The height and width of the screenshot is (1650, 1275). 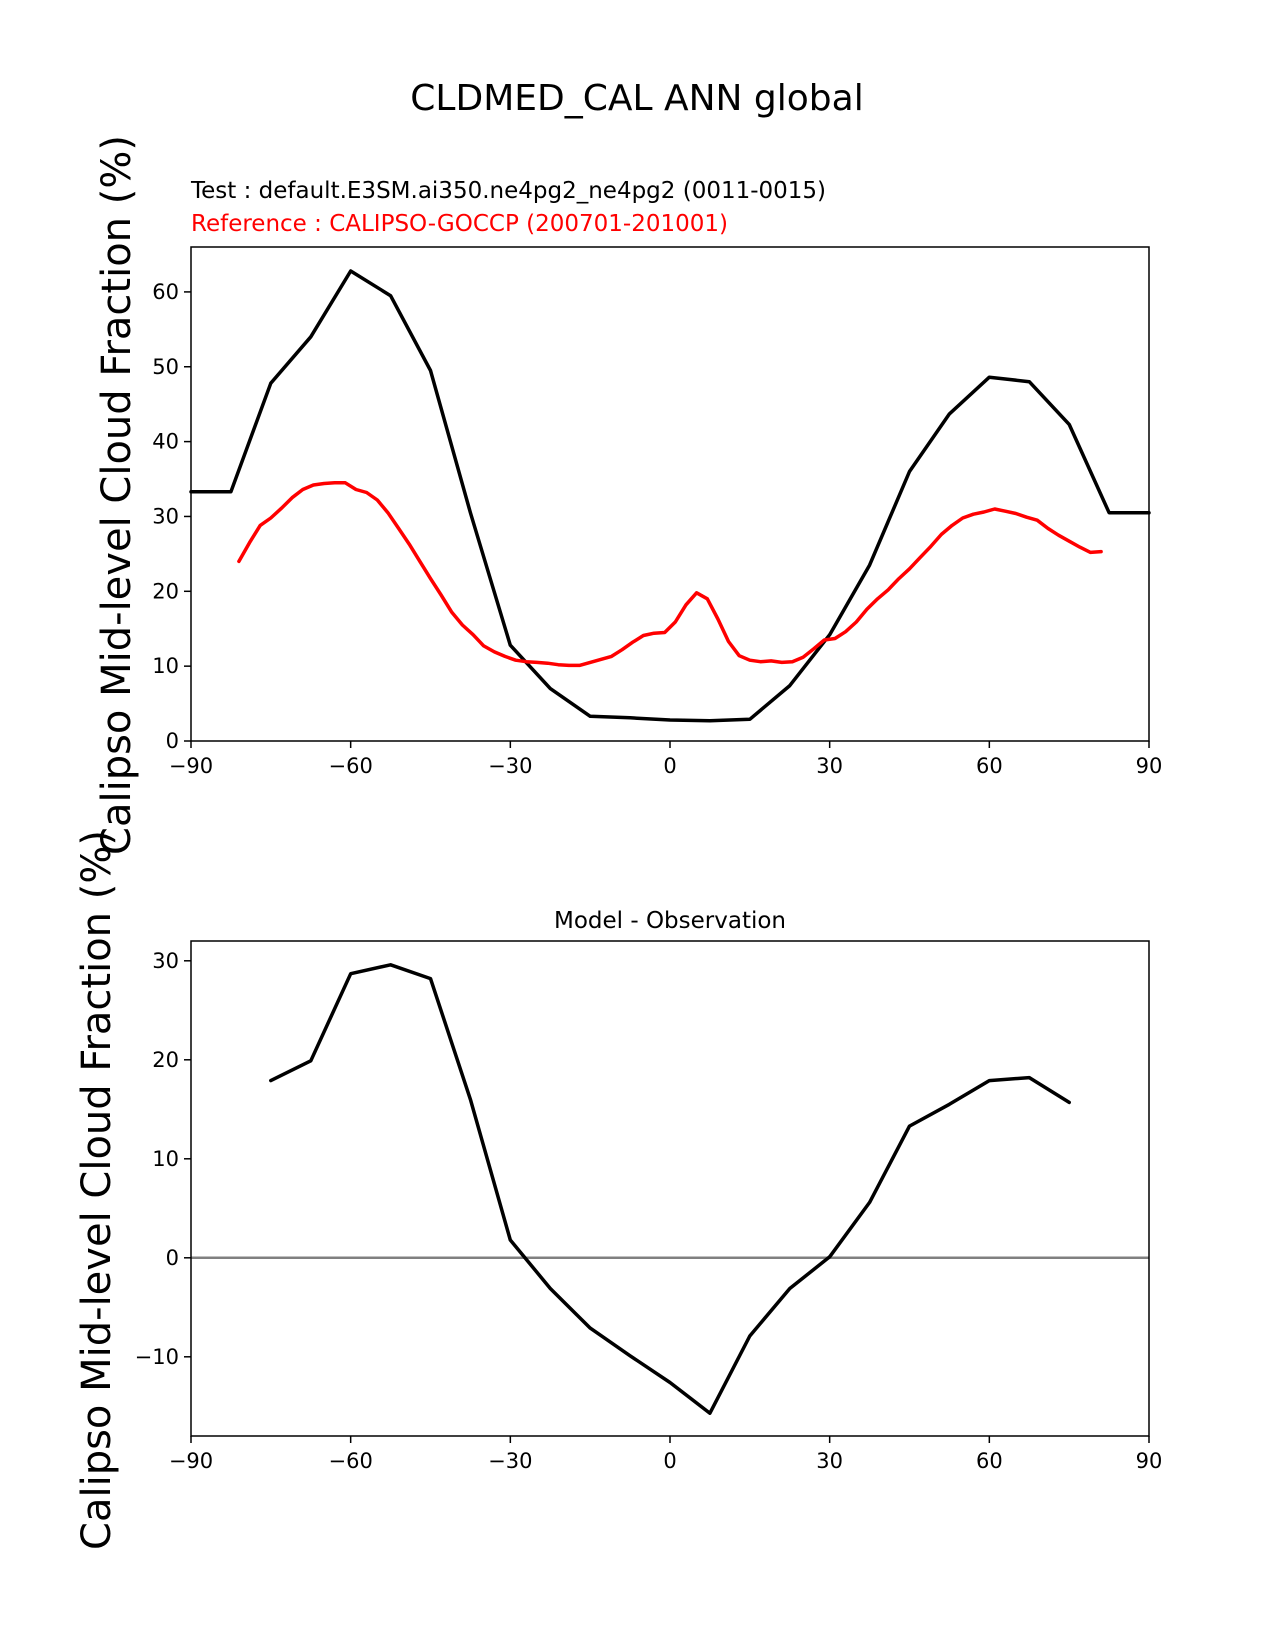 What do you see at coordinates (165, 442) in the screenshot?
I see `y-tick-label: 40` at bounding box center [165, 442].